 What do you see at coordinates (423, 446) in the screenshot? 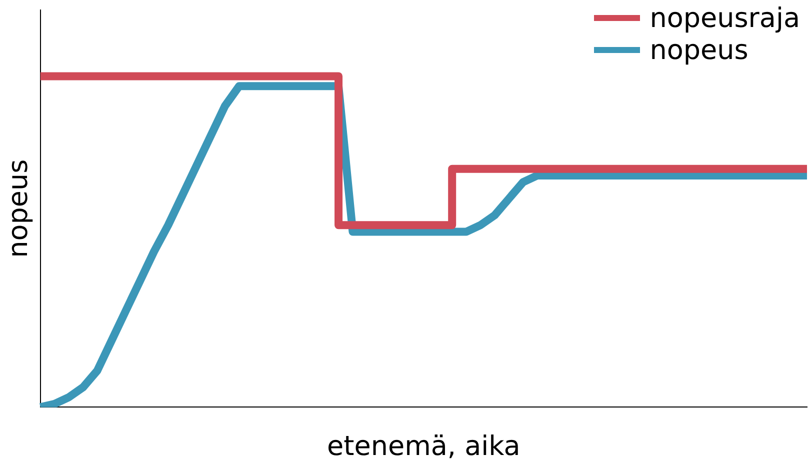
I see `x-axis-title: etenemä, aika` at bounding box center [423, 446].